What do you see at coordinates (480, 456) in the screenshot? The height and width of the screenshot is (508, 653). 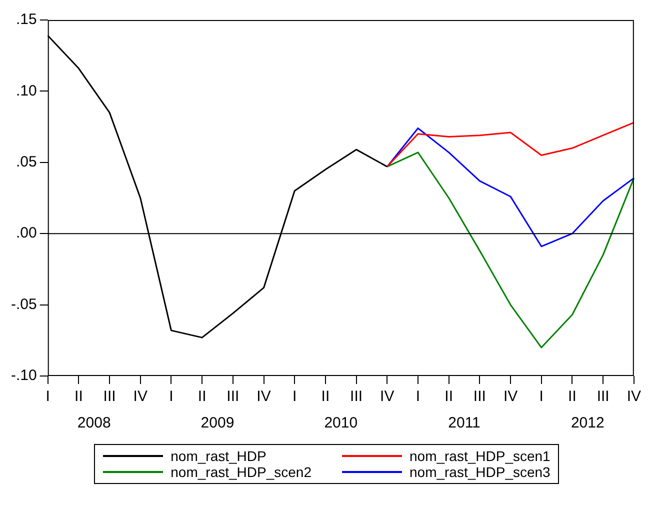 I see `legend-label: nom_rast_HDP_scen1` at bounding box center [480, 456].